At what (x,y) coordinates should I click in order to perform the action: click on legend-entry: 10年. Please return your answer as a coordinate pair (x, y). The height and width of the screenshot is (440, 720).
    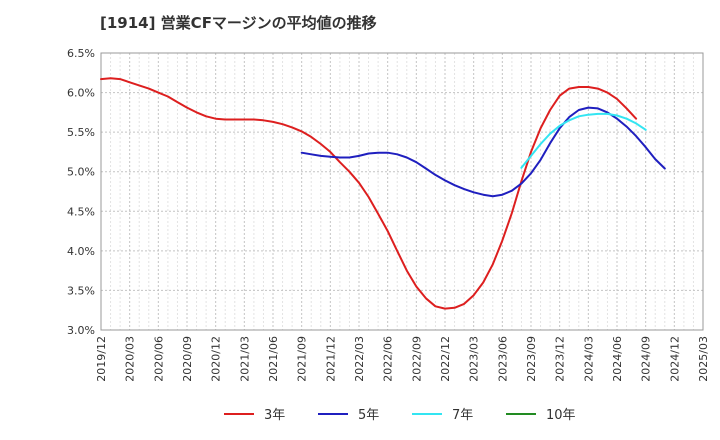
    Looking at the image, I should click on (561, 415).